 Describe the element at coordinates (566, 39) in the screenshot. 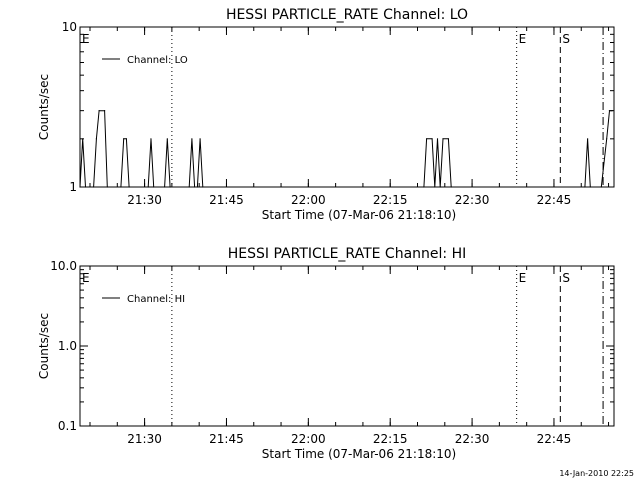

I see `panel1-annotation-label: S` at that location.